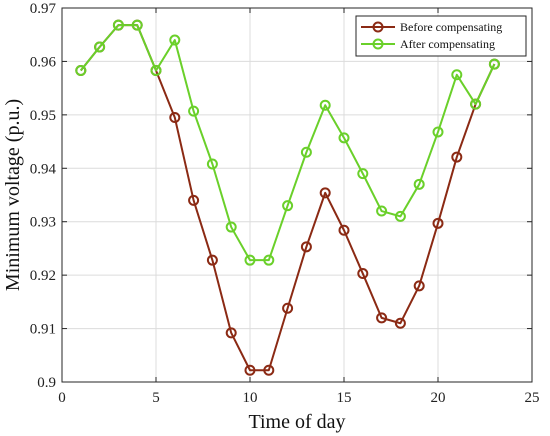 This screenshot has width=550, height=436. What do you see at coordinates (438, 398) in the screenshot?
I see `x-tick-label: 20` at bounding box center [438, 398].